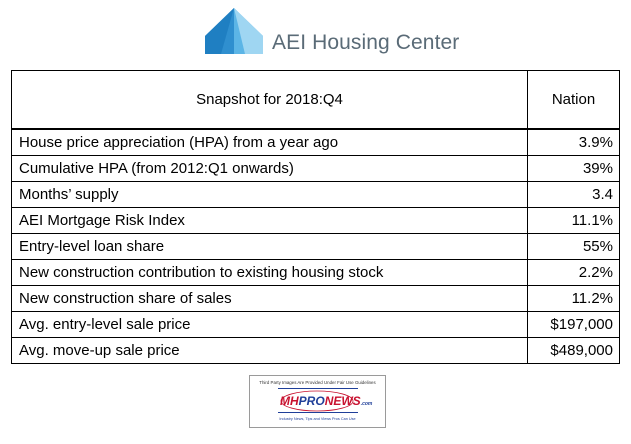 The image size is (631, 444). I want to click on metric-value: $489,000, so click(573, 350).